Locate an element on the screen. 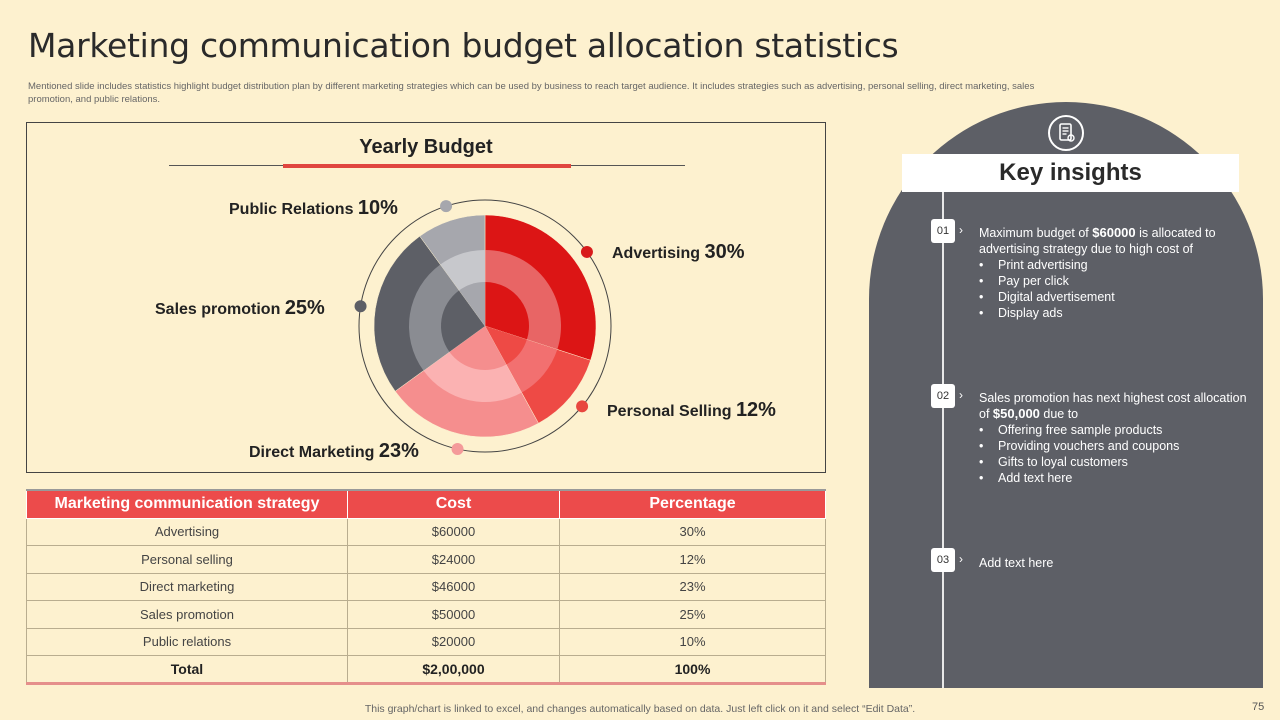 This screenshot has height=720, width=1280. label-public-relations: Public Relations 10% is located at coordinates (313, 208).